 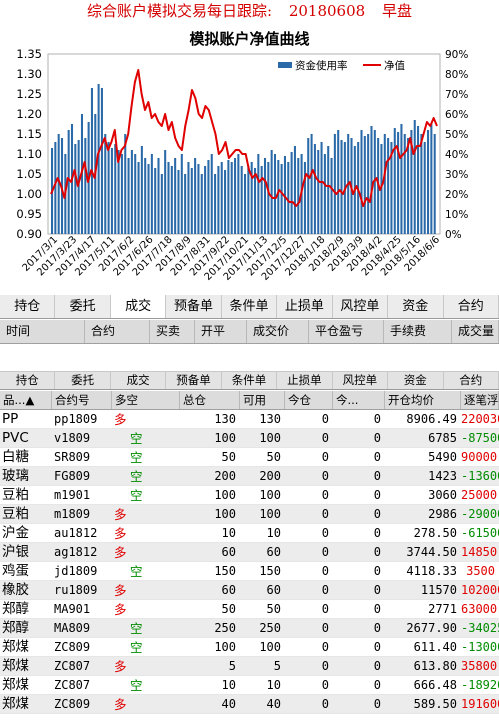 I want to click on position-col-header: 多空, so click(x=146, y=400).